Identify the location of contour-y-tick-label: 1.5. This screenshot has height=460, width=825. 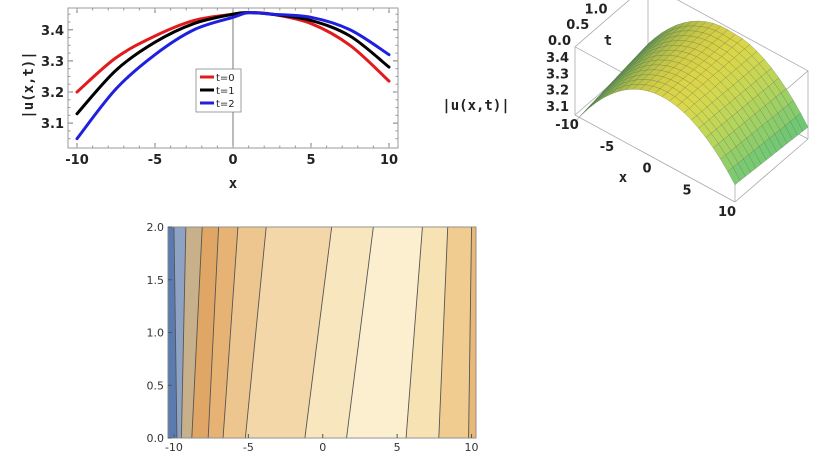
(156, 280).